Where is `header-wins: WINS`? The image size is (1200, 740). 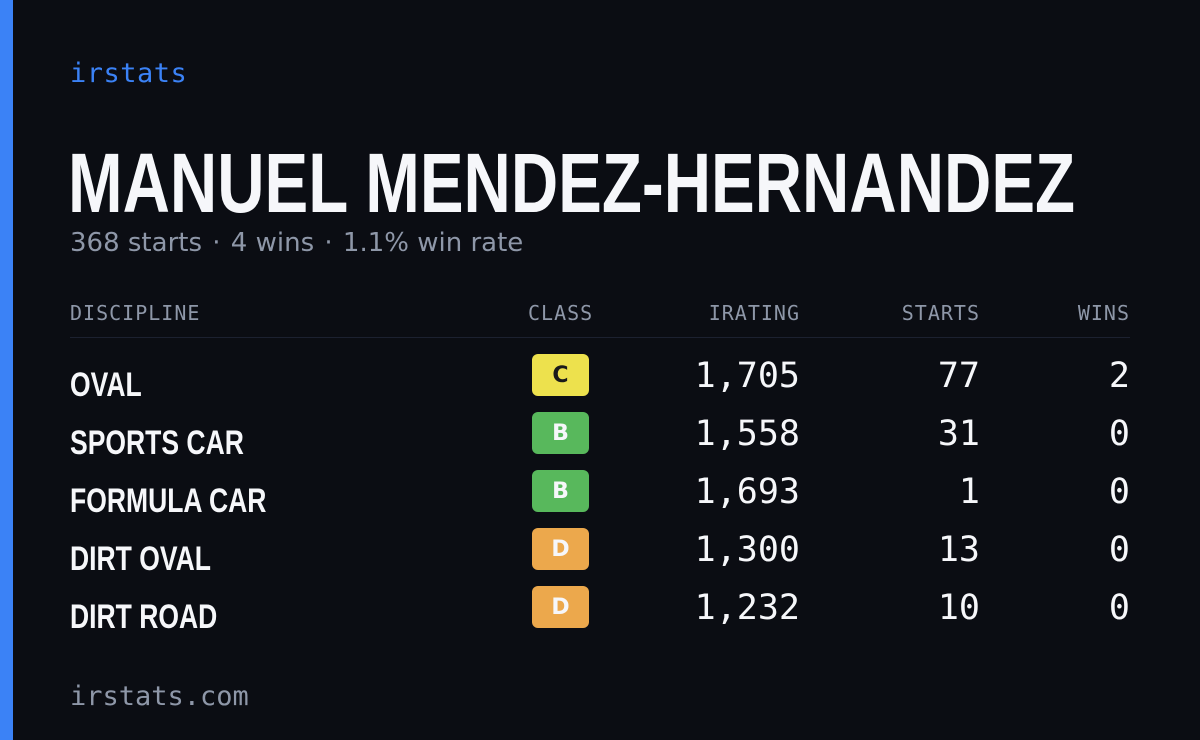
header-wins: WINS is located at coordinates (1103, 313).